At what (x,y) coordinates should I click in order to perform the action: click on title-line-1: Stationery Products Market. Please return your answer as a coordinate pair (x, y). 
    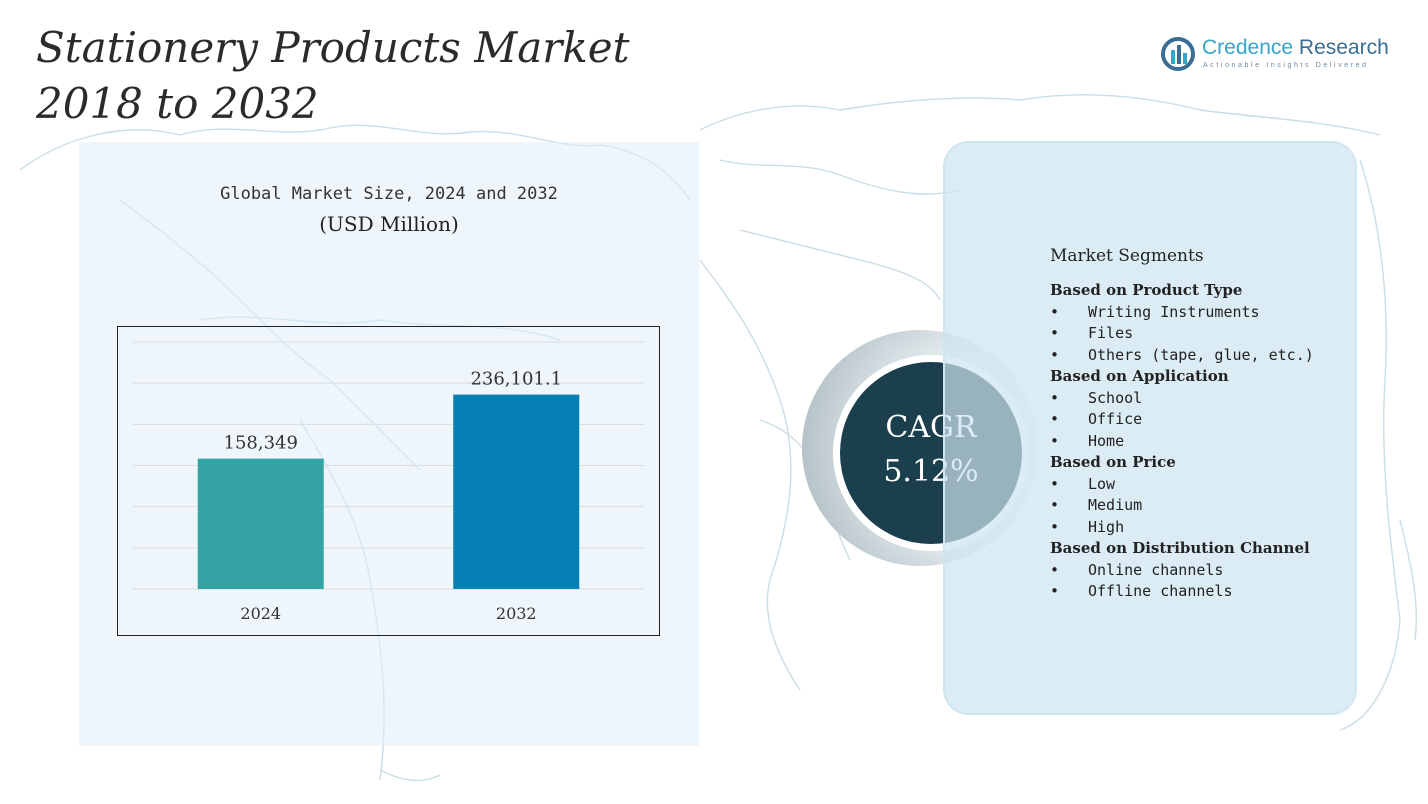
    Looking at the image, I should click on (333, 47).